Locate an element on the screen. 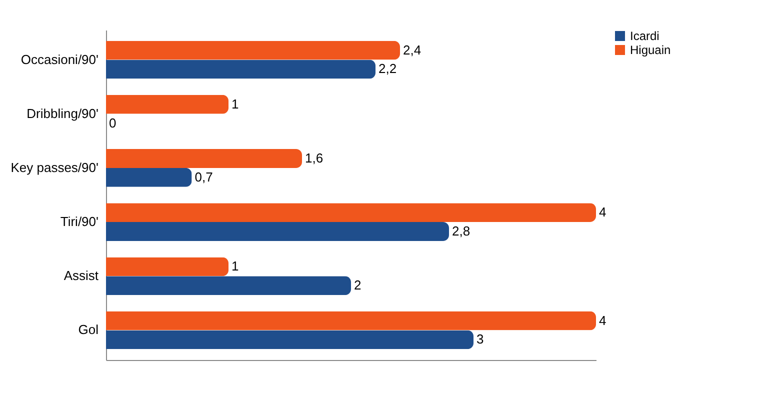 Image resolution: width=767 pixels, height=394 pixels. y-tick-label: Occasioni/90' is located at coordinates (59, 59).